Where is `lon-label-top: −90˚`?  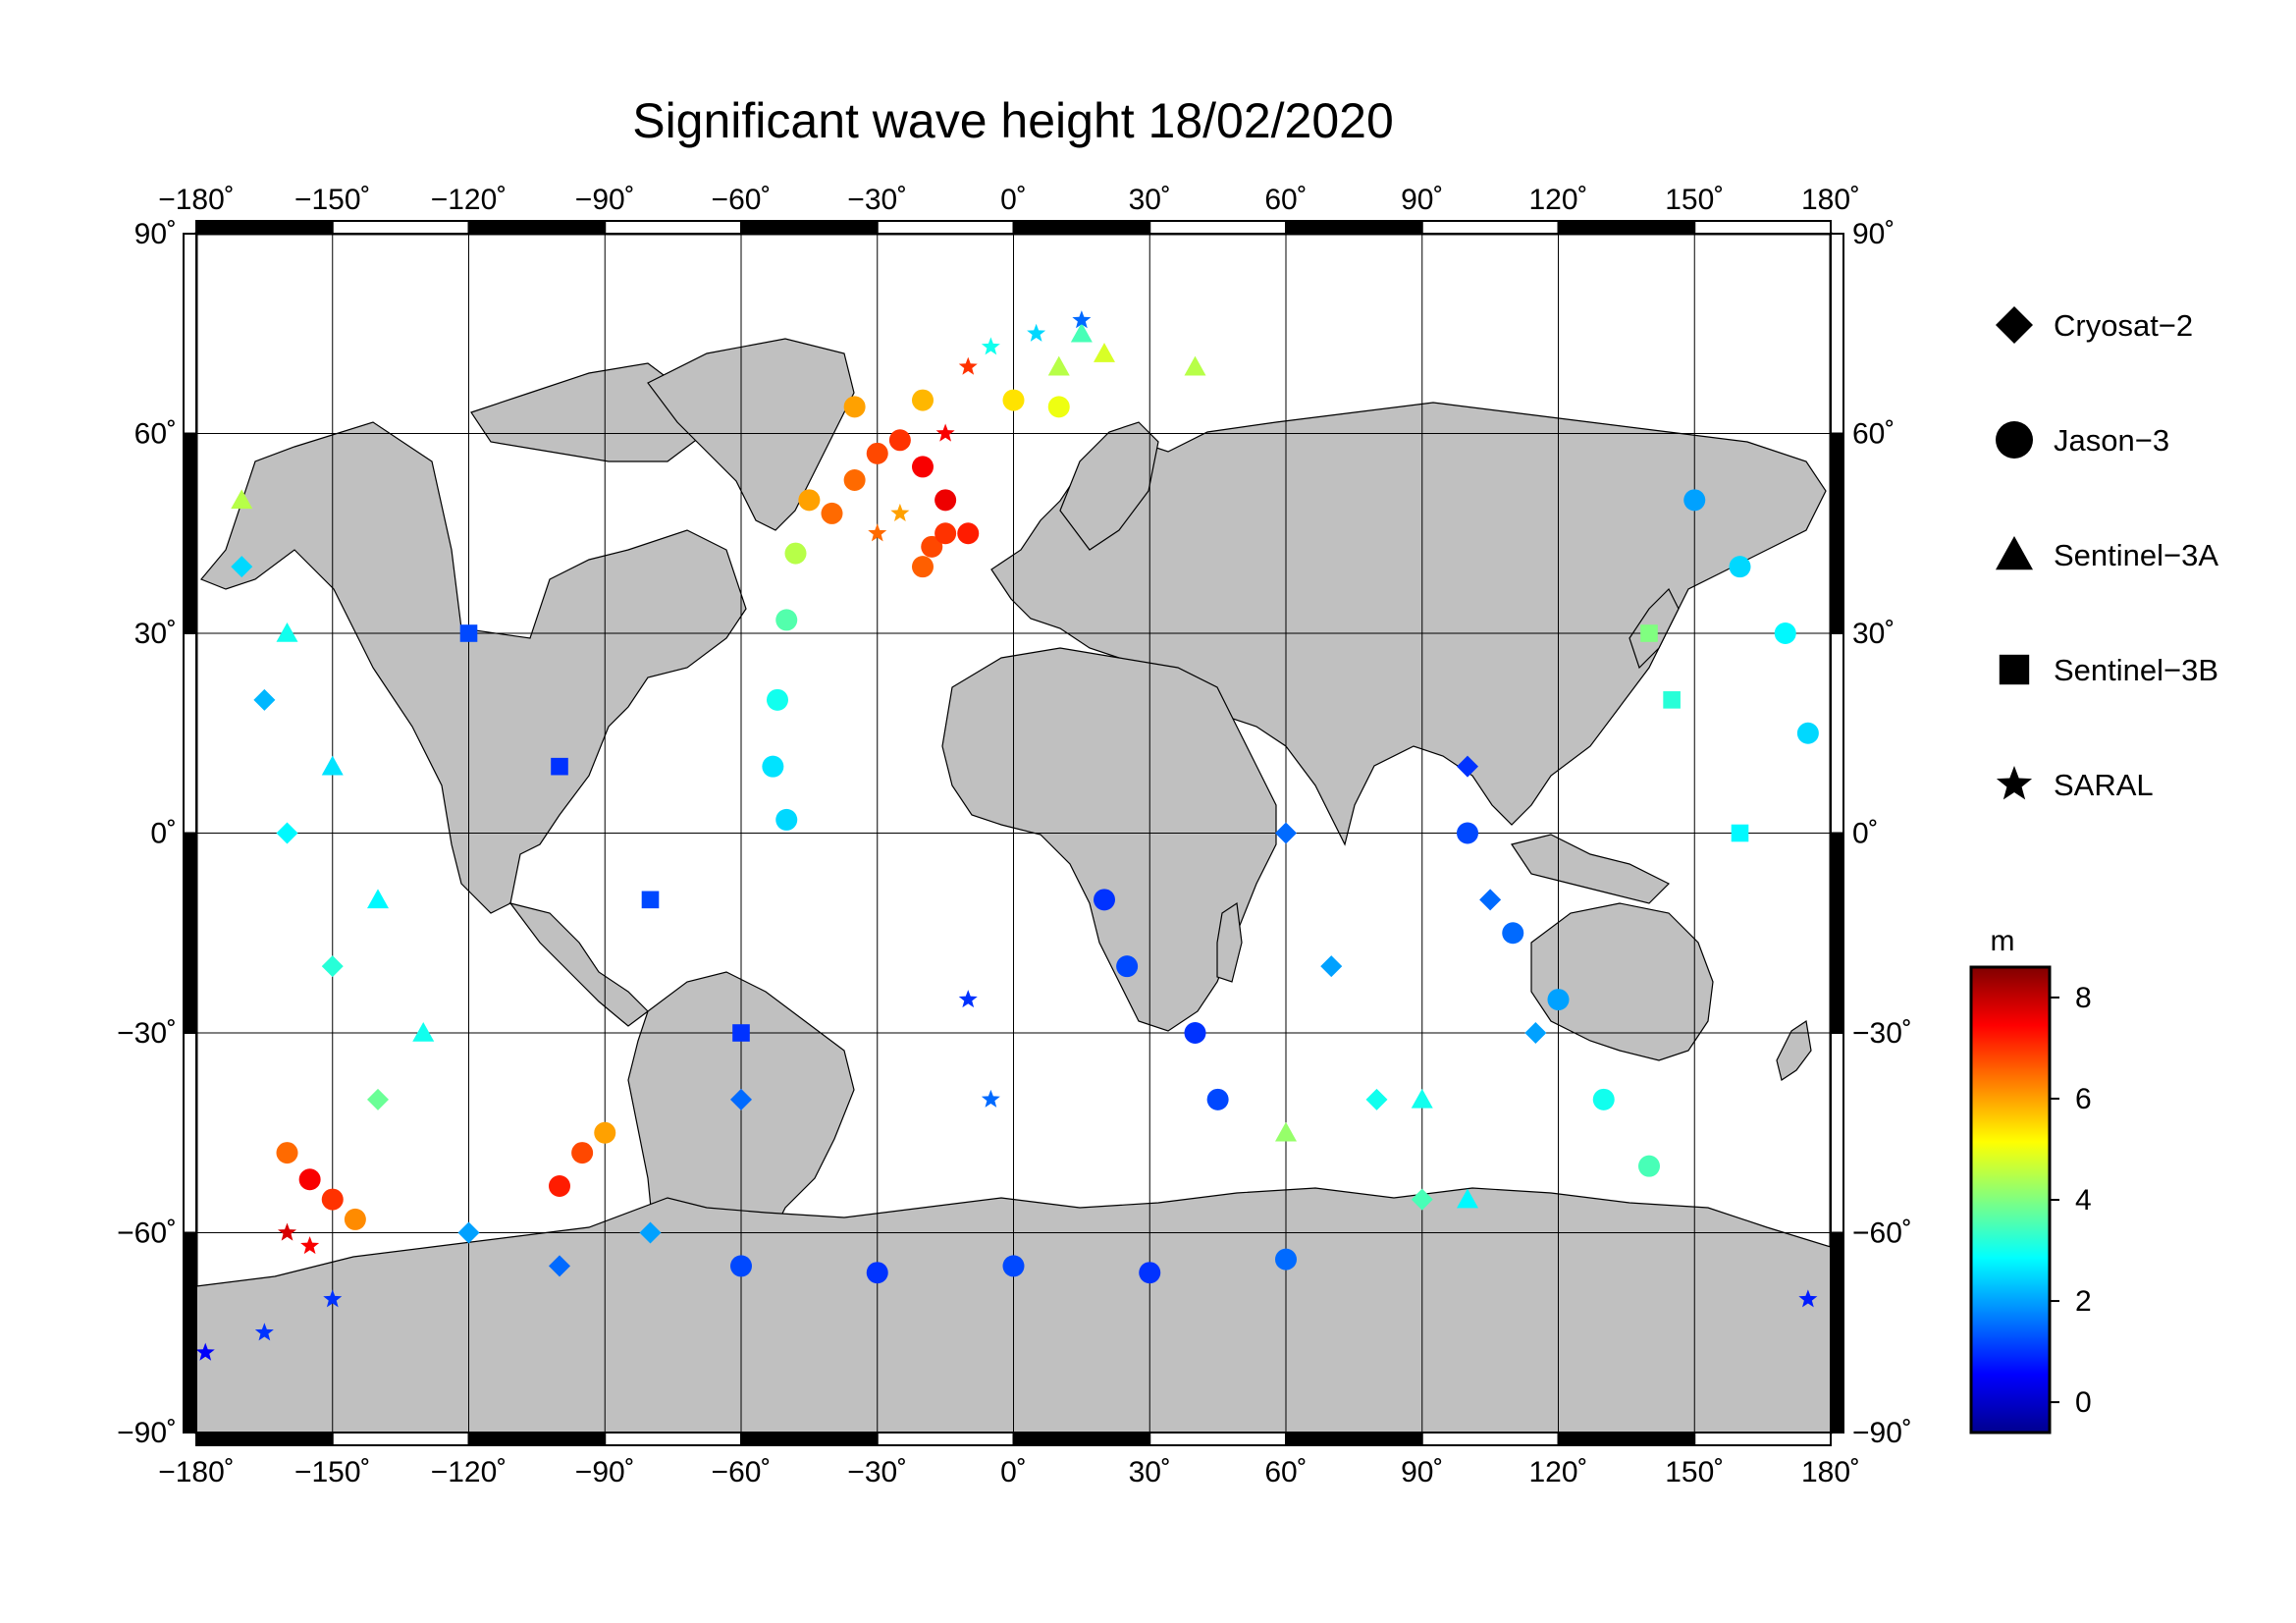 lon-label-top: −90˚ is located at coordinates (605, 200).